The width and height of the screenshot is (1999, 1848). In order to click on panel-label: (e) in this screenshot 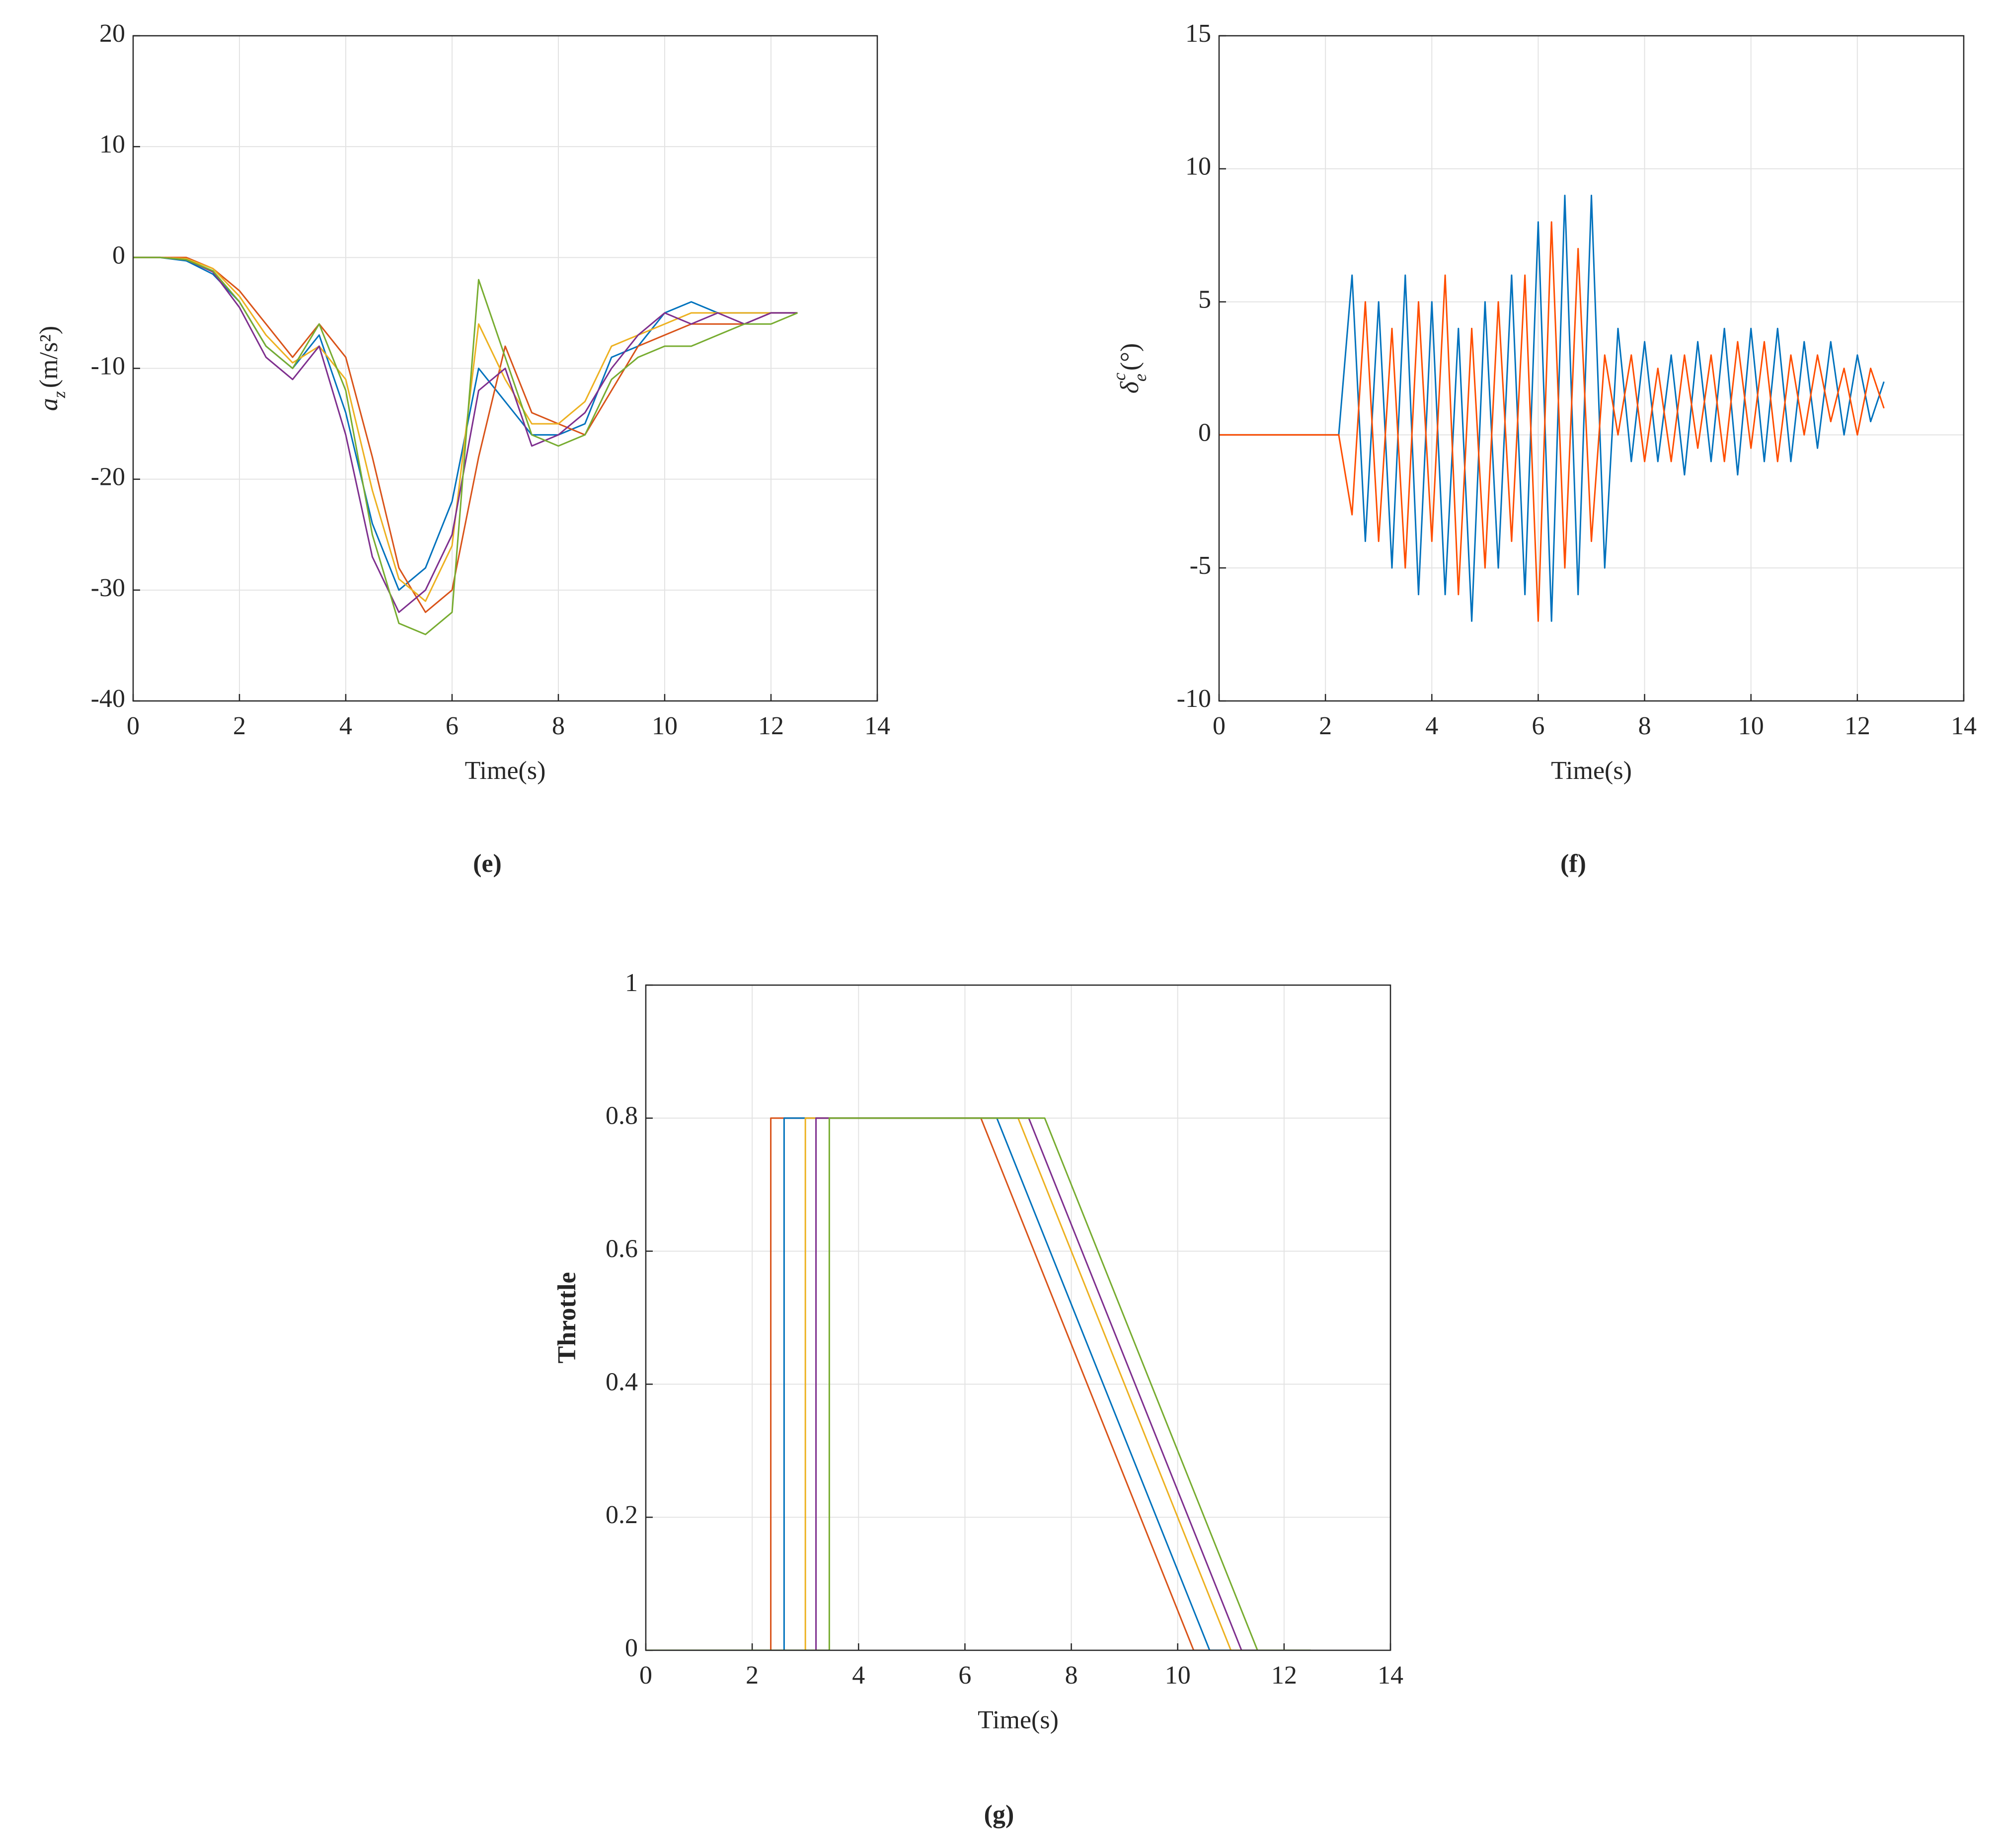, I will do `click(488, 863)`.